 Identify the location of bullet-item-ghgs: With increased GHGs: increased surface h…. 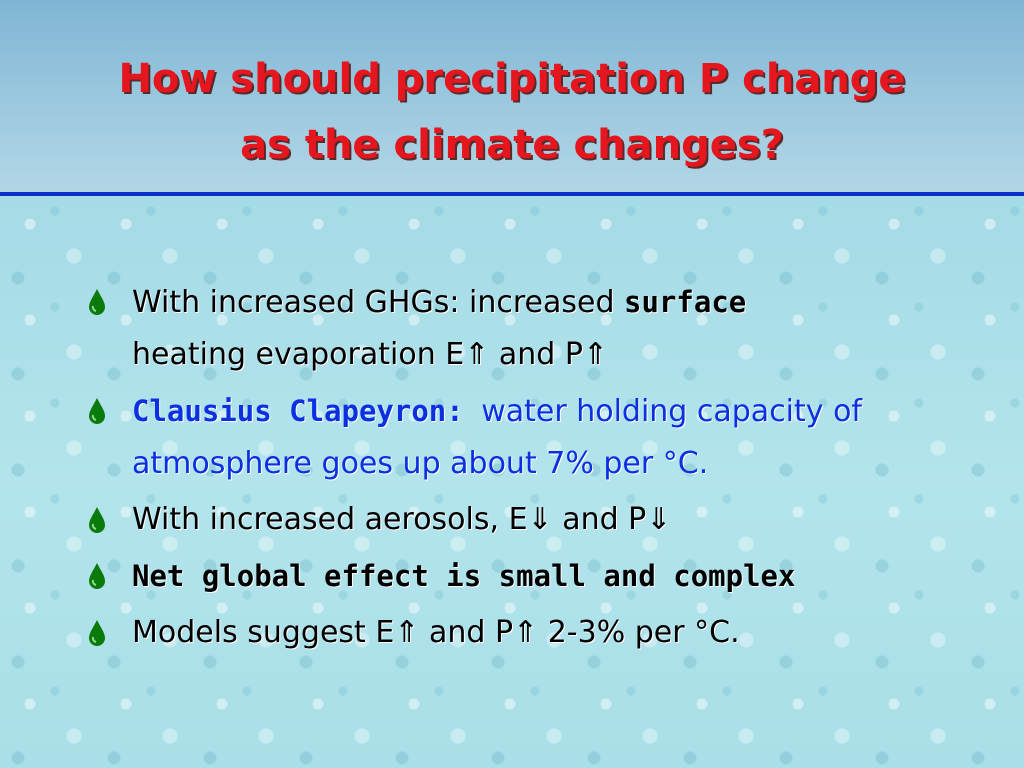
(526, 328).